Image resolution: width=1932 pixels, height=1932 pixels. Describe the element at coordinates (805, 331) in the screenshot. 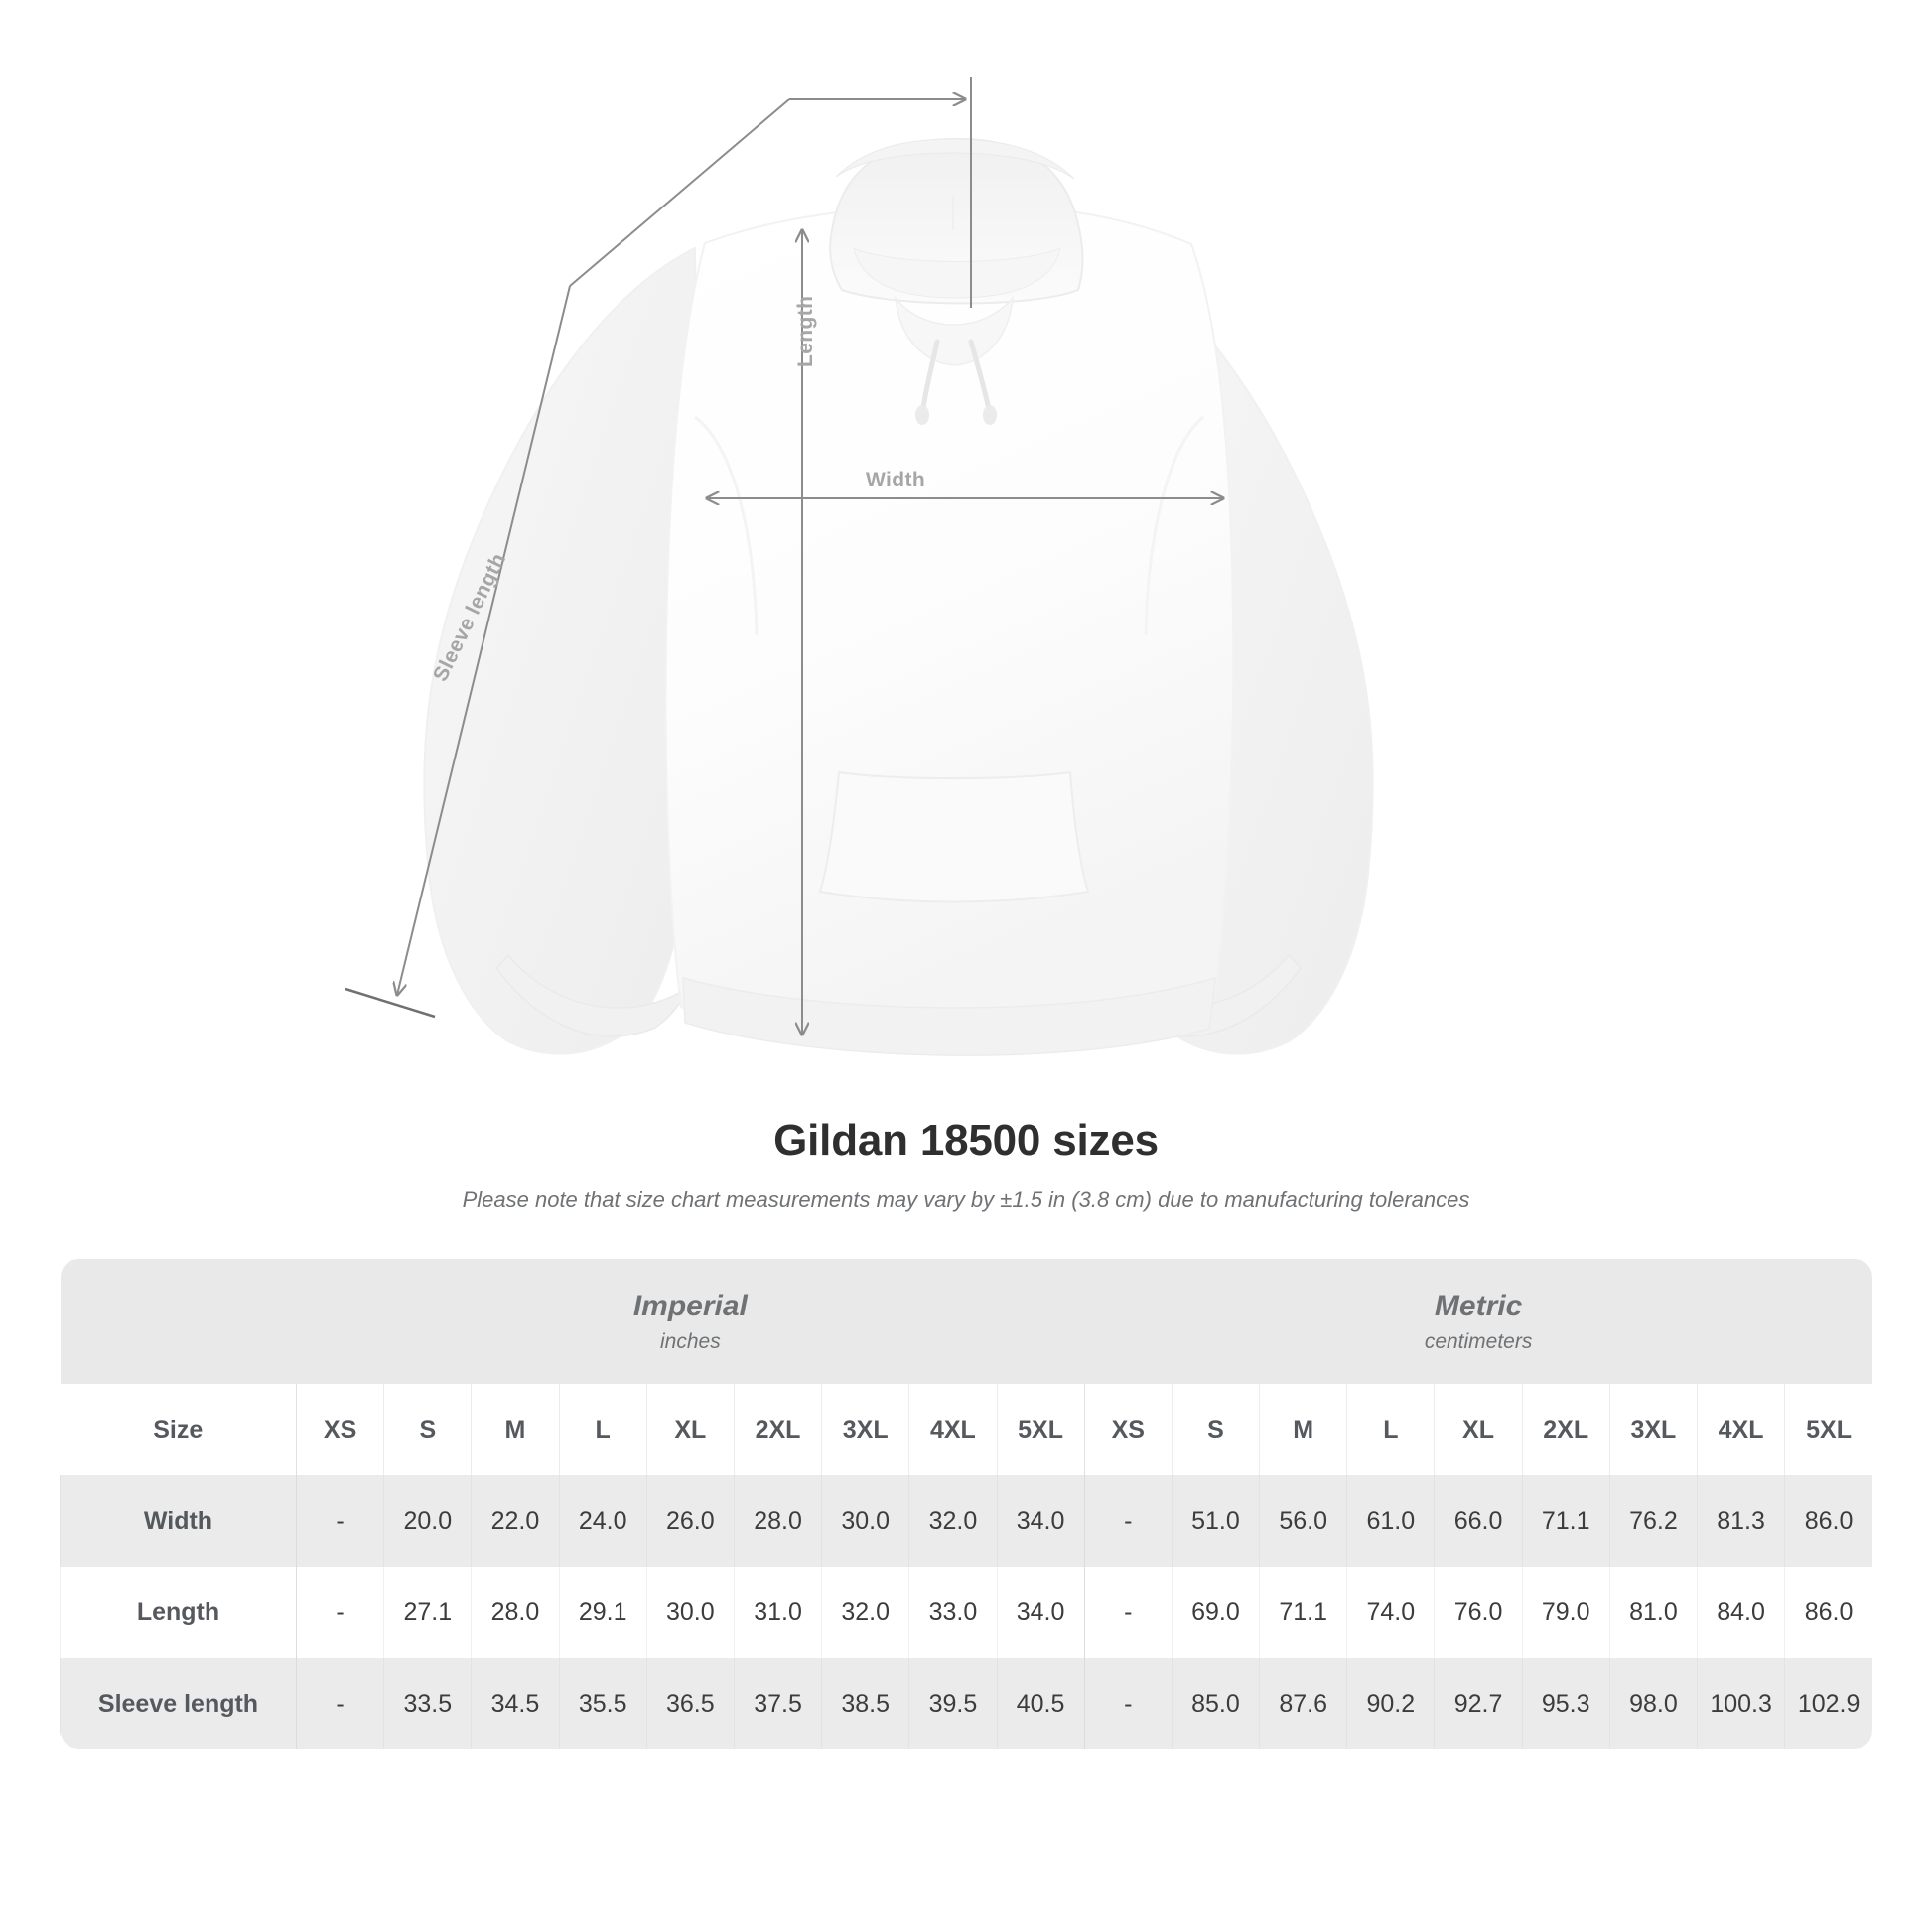

I see `length-label: Length` at that location.